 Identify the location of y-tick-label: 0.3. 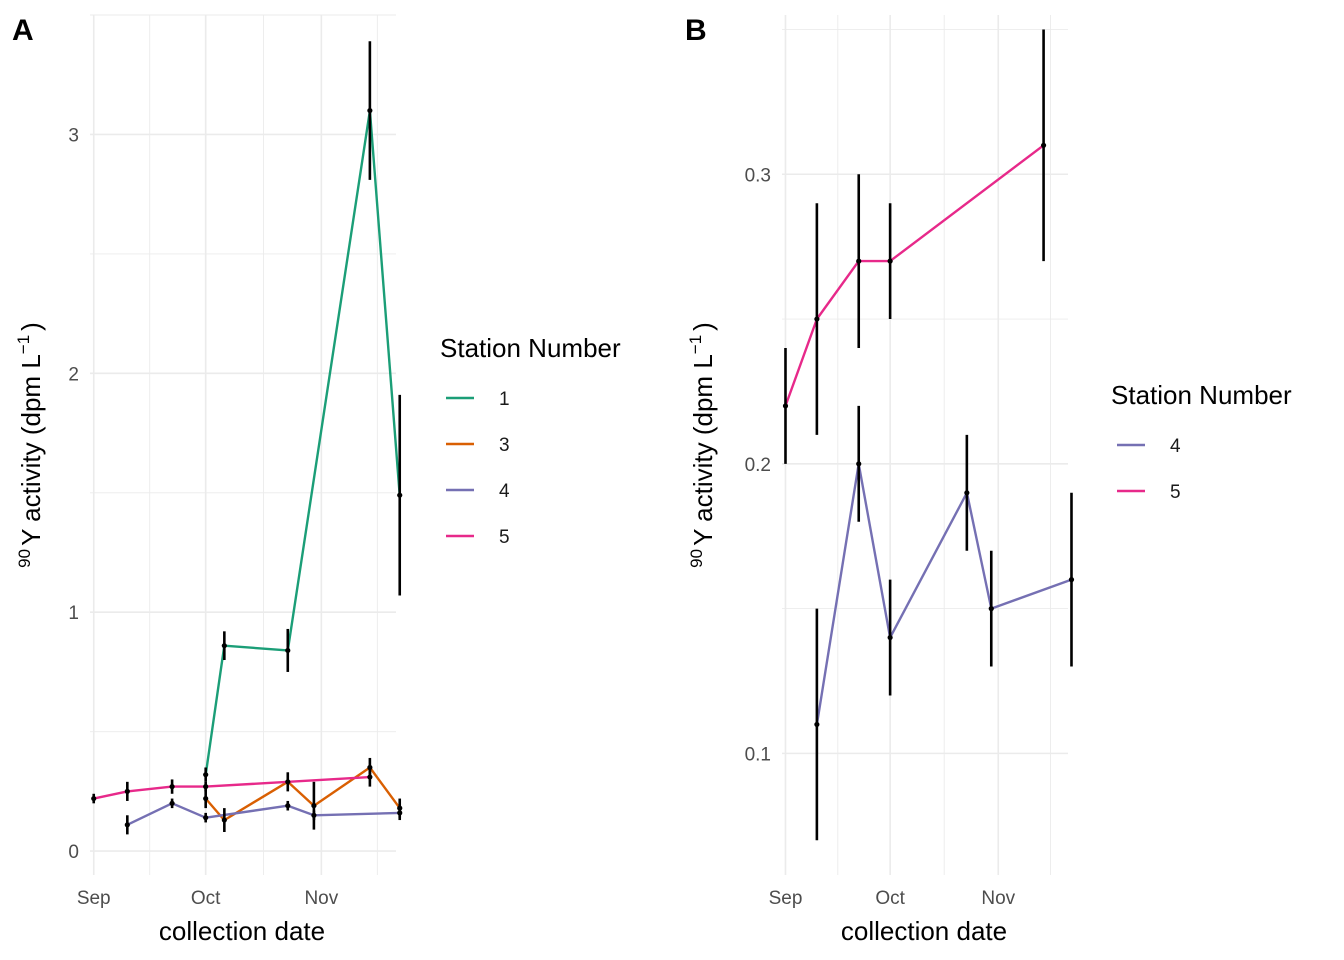
(758, 175).